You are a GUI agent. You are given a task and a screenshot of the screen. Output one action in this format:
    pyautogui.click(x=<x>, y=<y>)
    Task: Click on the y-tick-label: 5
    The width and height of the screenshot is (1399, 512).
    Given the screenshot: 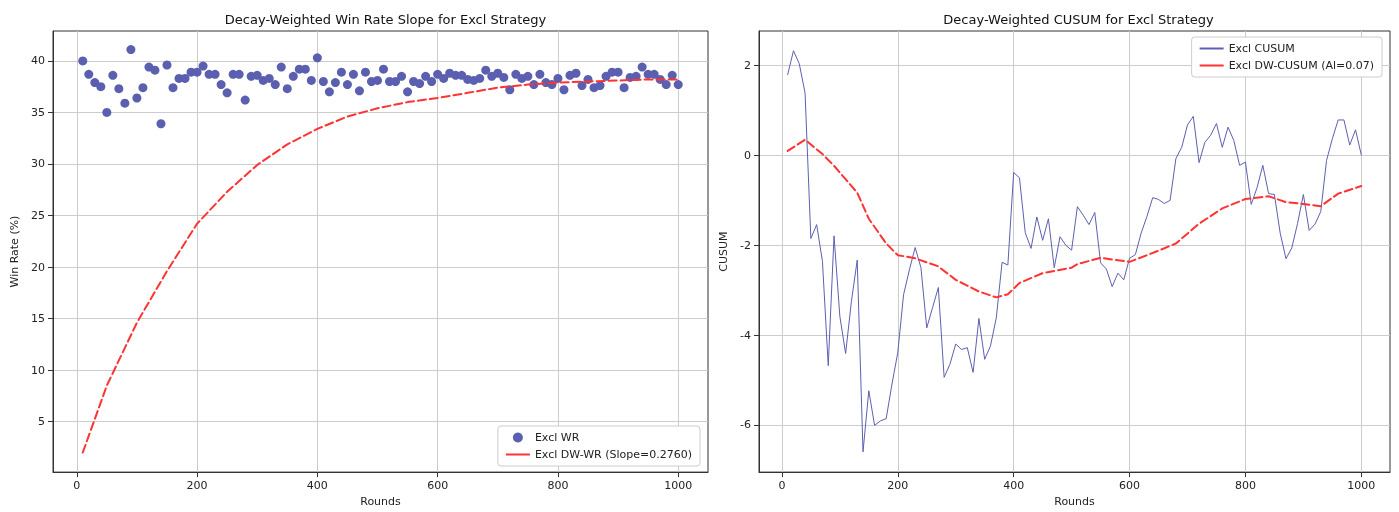 What is the action you would take?
    pyautogui.click(x=41, y=422)
    